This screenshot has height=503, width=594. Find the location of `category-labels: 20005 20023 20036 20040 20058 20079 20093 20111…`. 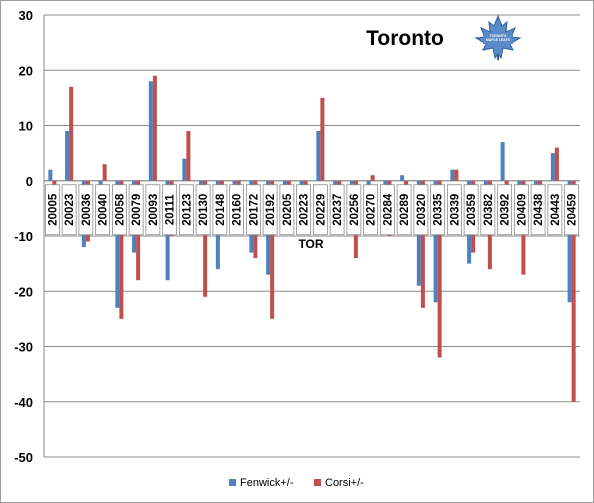

category-labels: 20005 20023 20036 20040 20058 20079 20093 20111… is located at coordinates (312, 210).